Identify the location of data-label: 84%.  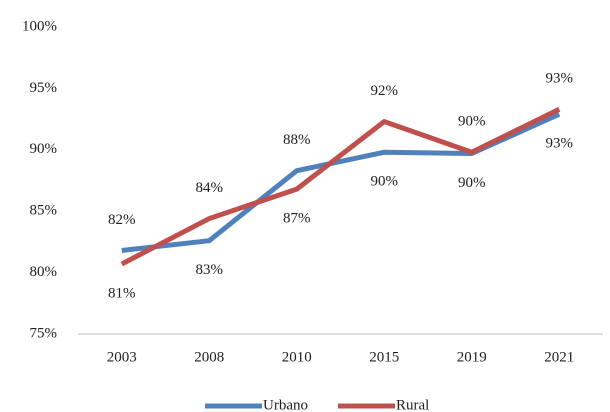
(210, 188).